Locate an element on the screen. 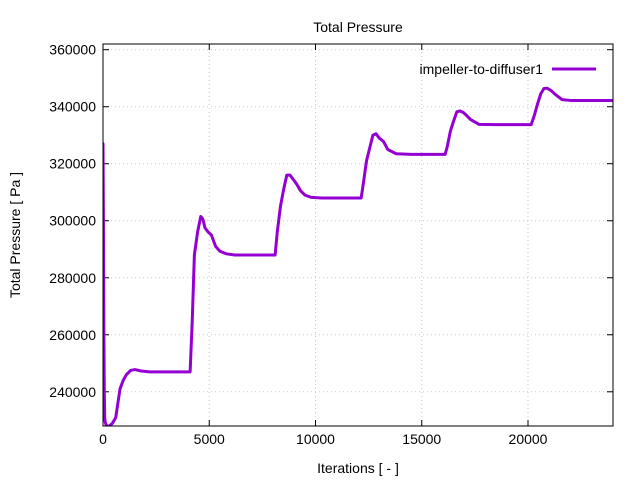 Image resolution: width=640 pixels, height=480 pixels. x-tick-label: 5000 is located at coordinates (209, 439).